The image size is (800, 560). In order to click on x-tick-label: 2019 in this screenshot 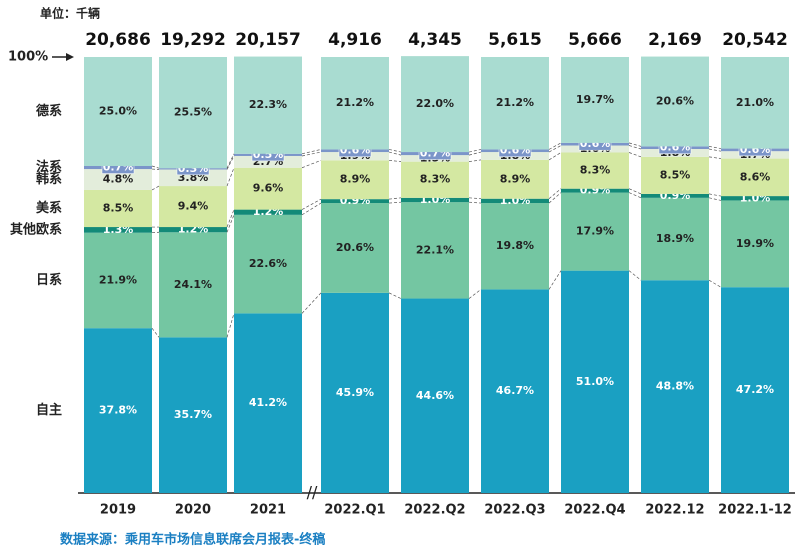, I will do `click(118, 510)`.